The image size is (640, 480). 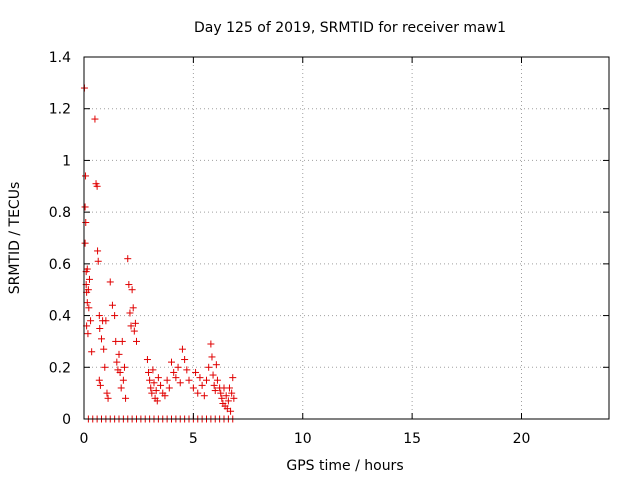 I want to click on y-tick-label: 0, so click(x=66, y=420).